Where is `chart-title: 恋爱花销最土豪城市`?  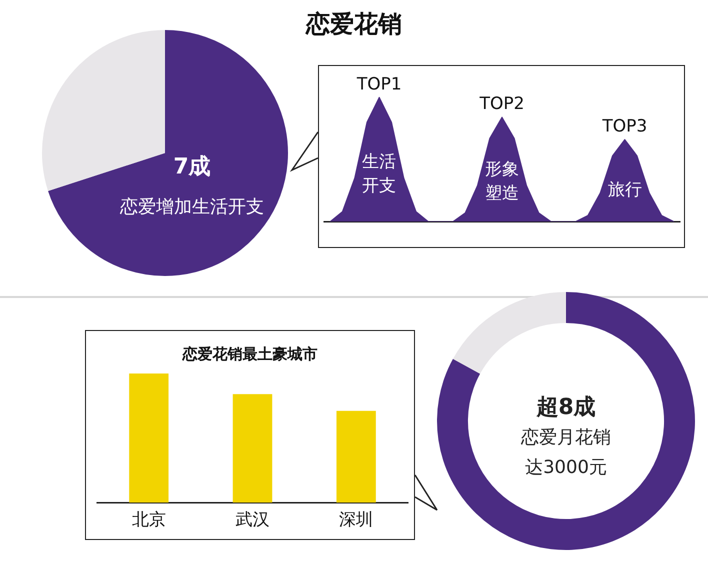 chart-title: 恋爱花销最土豪城市 is located at coordinates (249, 354).